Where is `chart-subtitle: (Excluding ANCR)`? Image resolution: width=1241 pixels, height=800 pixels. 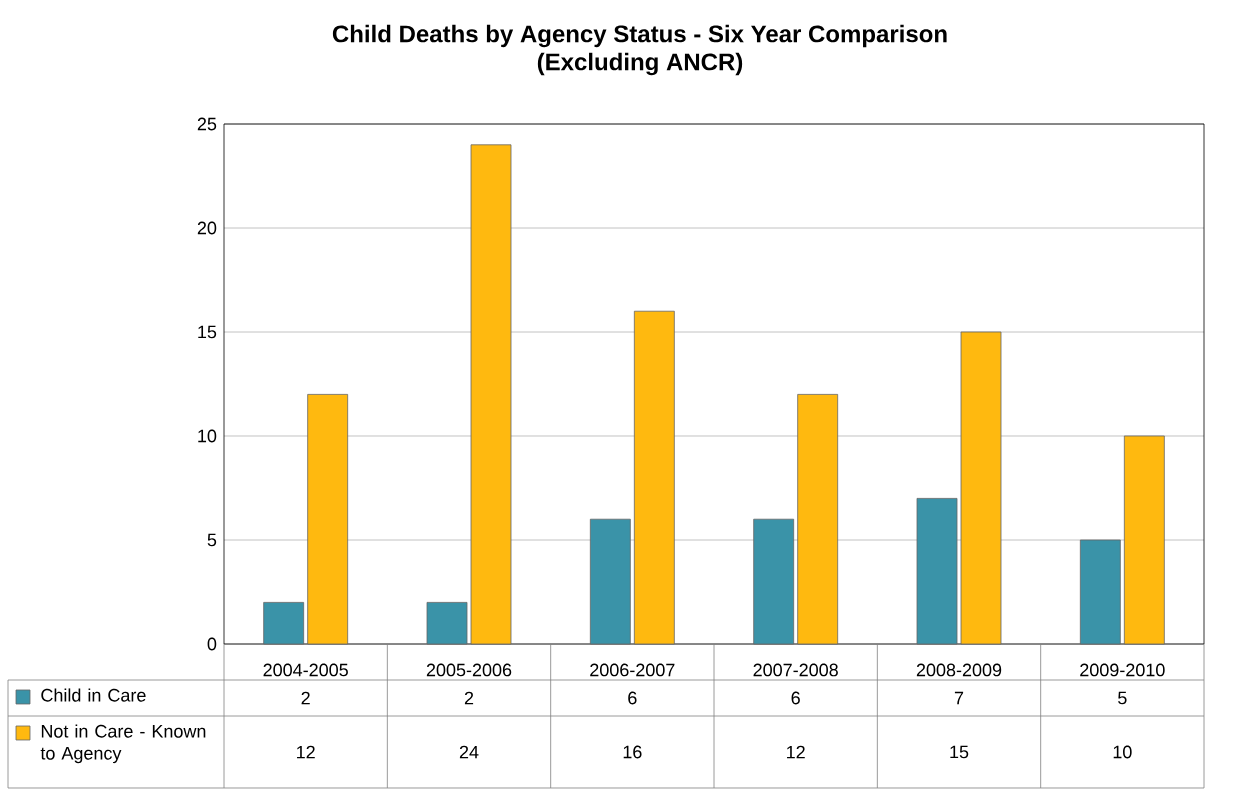
chart-subtitle: (Excluding ANCR) is located at coordinates (640, 64).